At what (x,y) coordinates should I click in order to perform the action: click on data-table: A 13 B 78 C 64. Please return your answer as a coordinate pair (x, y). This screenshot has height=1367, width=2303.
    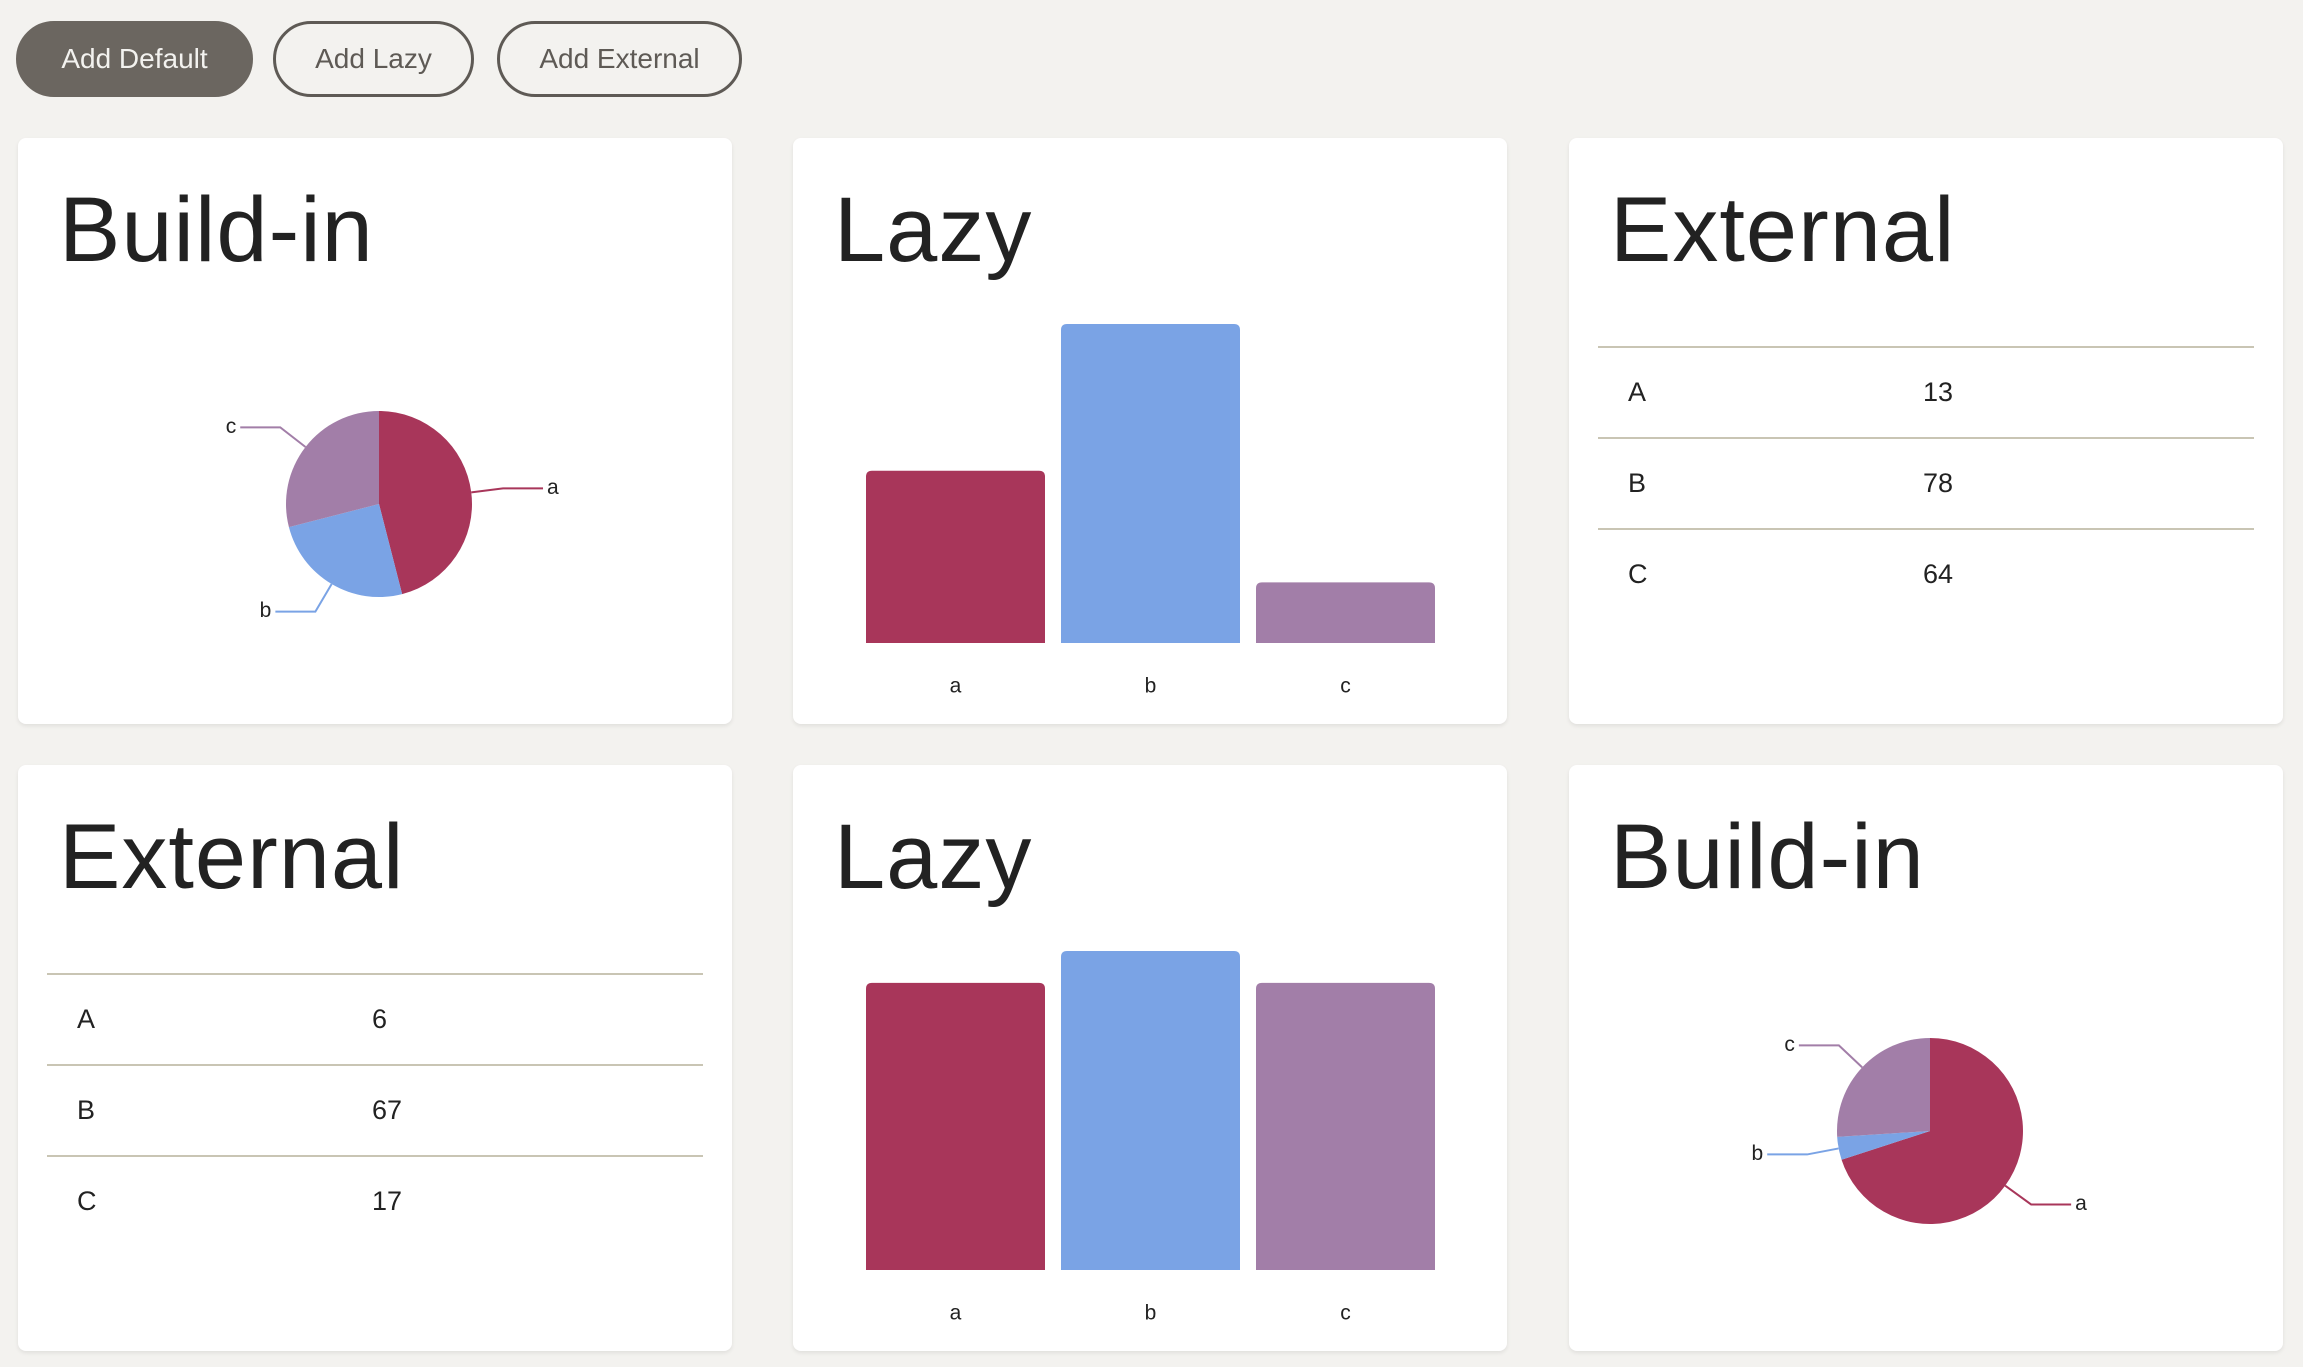
    Looking at the image, I should click on (1926, 482).